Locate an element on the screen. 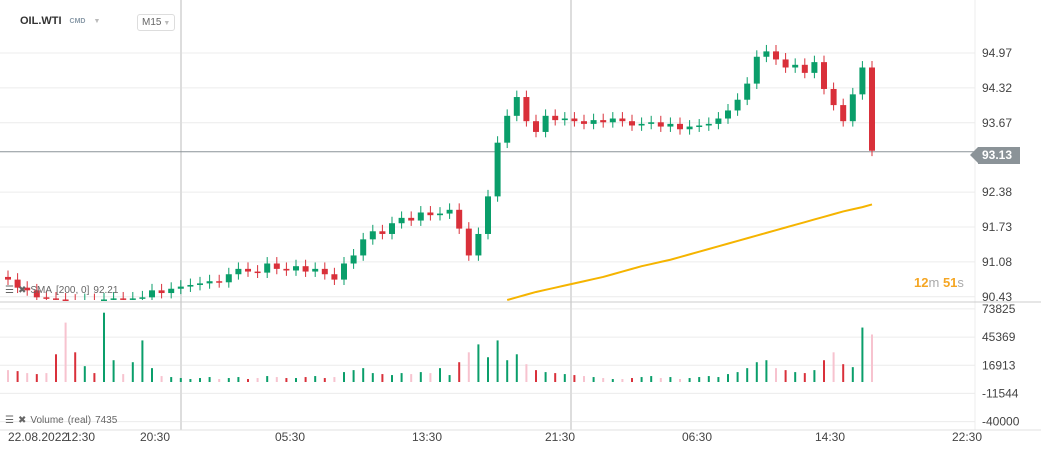  volume-indicator-label: ☰ ✖ Volume (real) 7435 is located at coordinates (61, 420).